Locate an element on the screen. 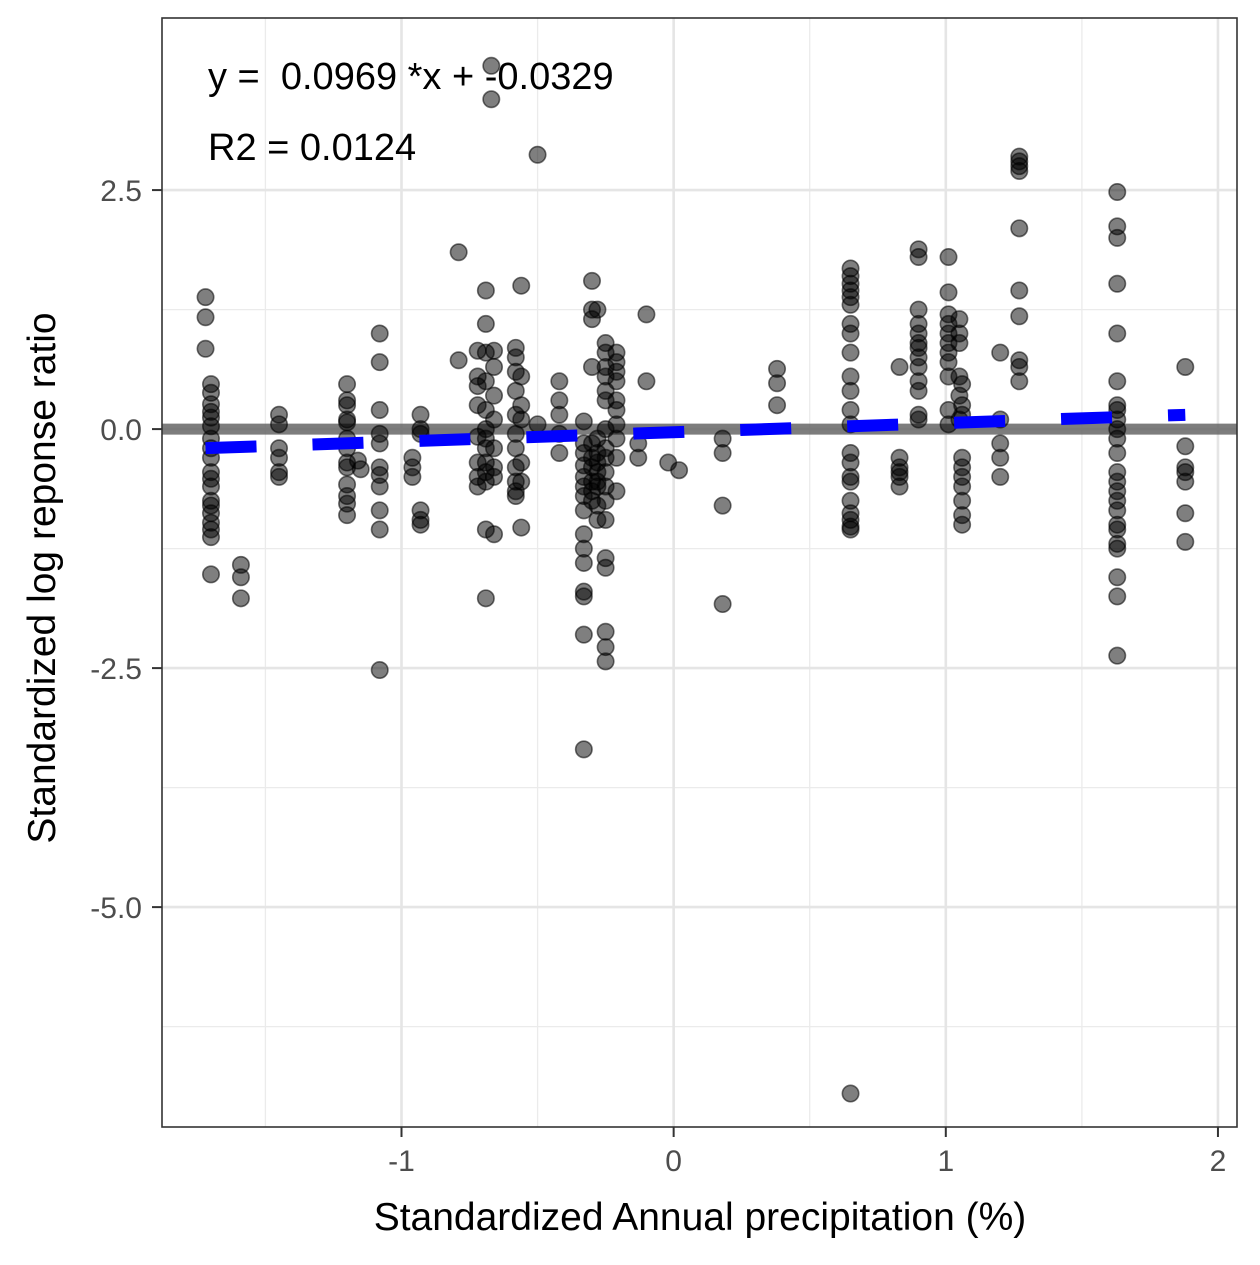 Image resolution: width=1260 pixels, height=1265 pixels. r2-annotation: R2 = 0.0124 is located at coordinates (312, 148).